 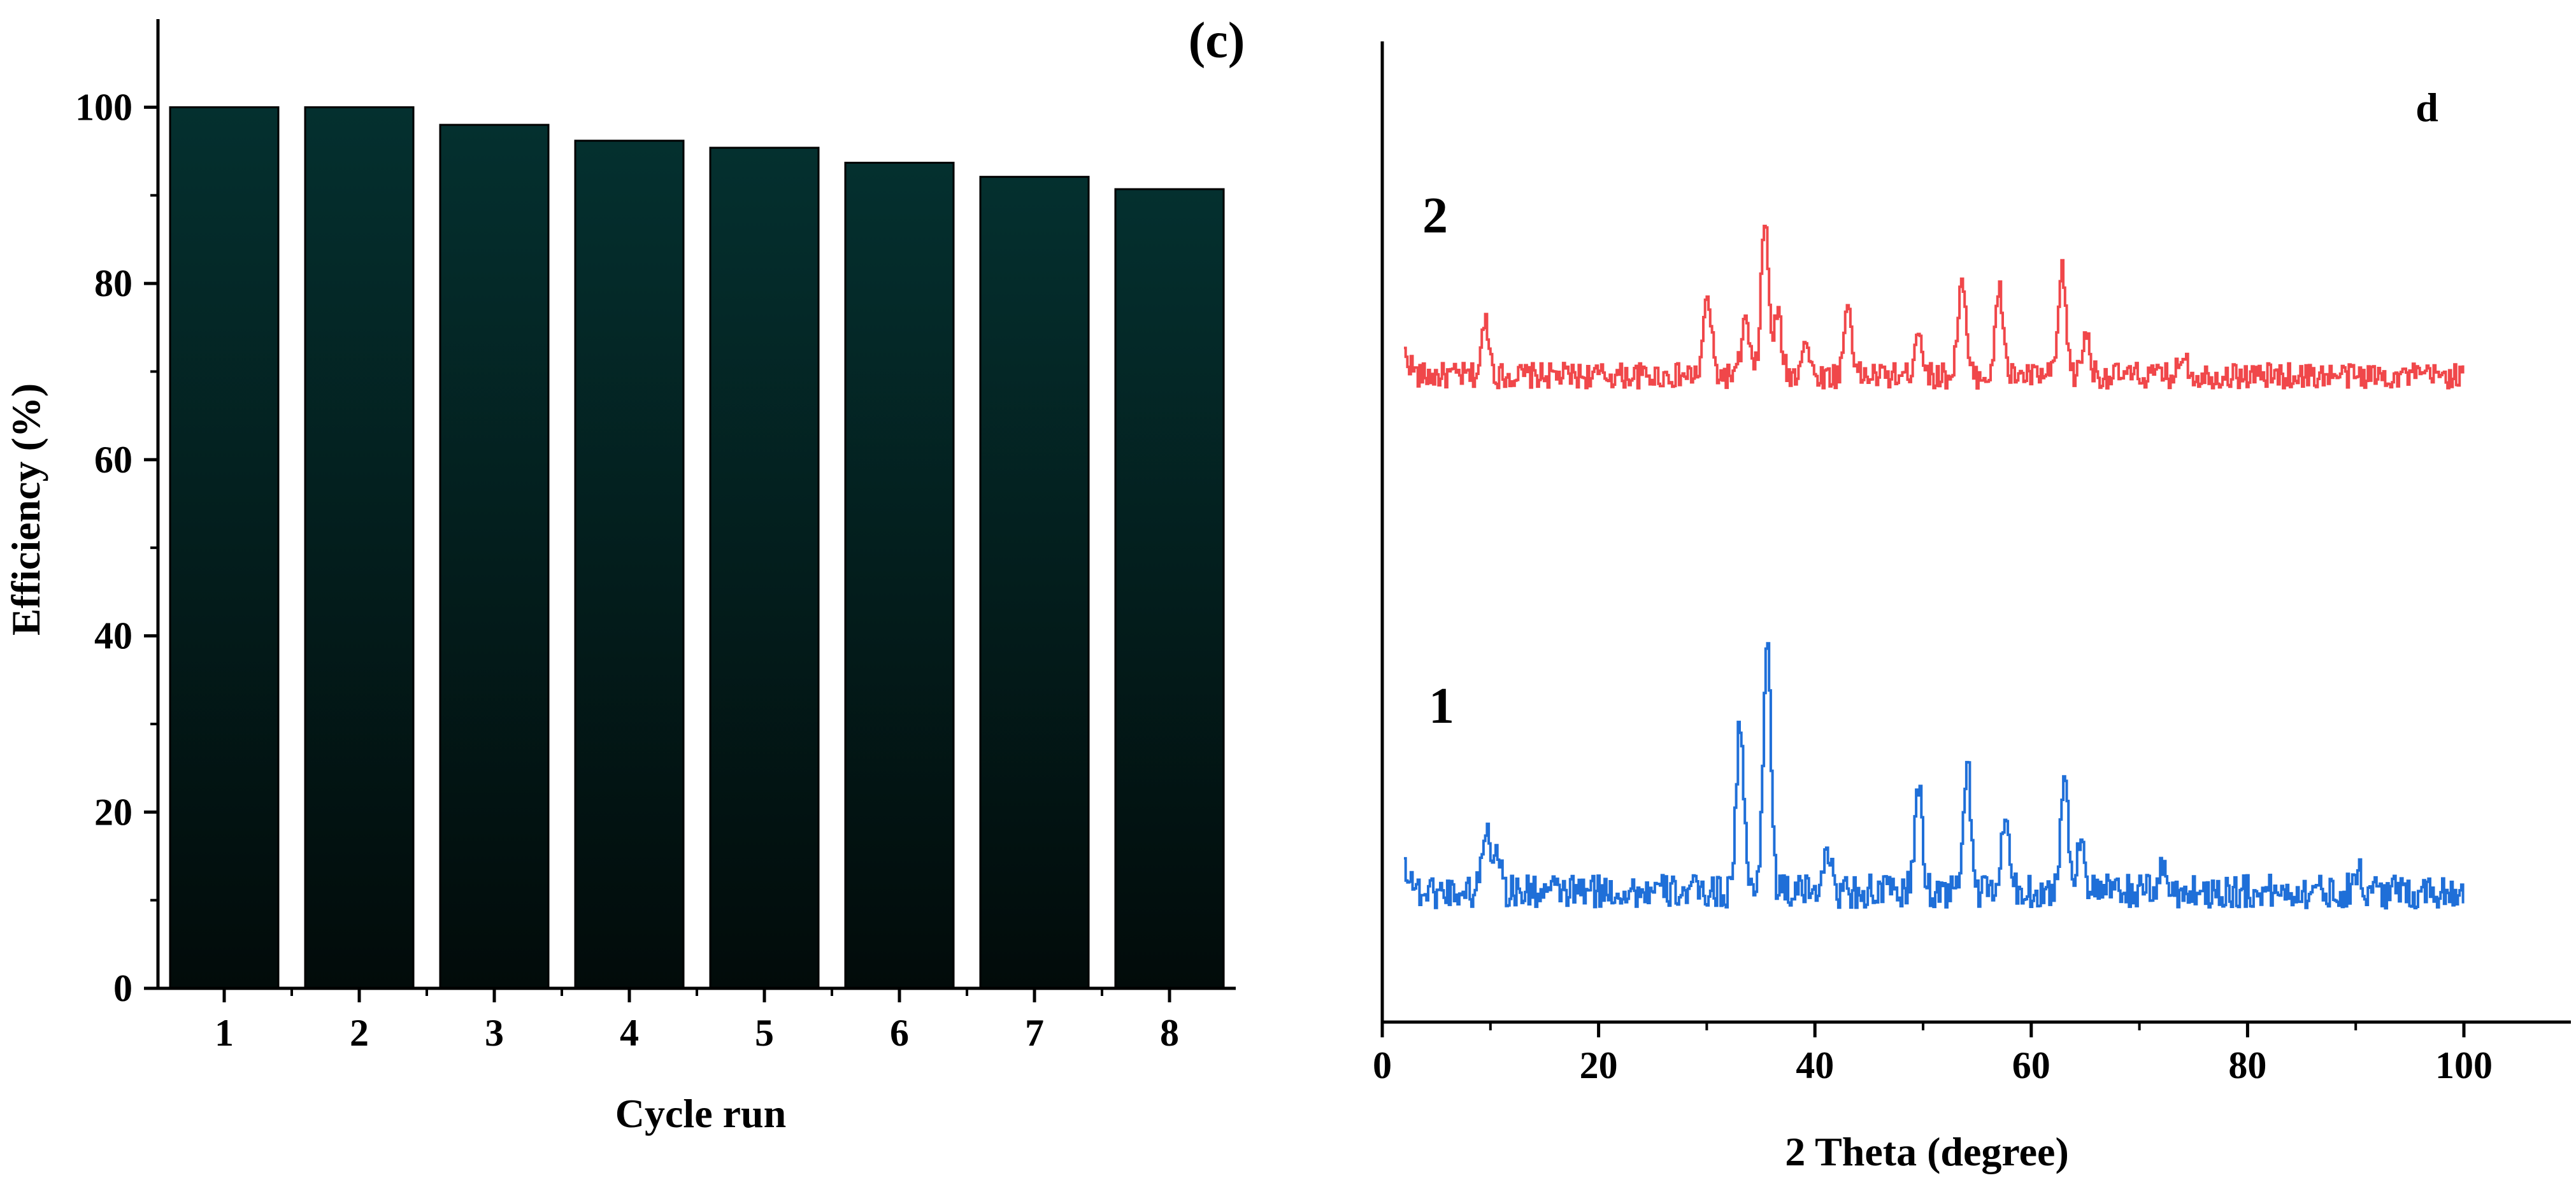 I want to click on x-tick-label: 1, so click(x=224, y=1033).